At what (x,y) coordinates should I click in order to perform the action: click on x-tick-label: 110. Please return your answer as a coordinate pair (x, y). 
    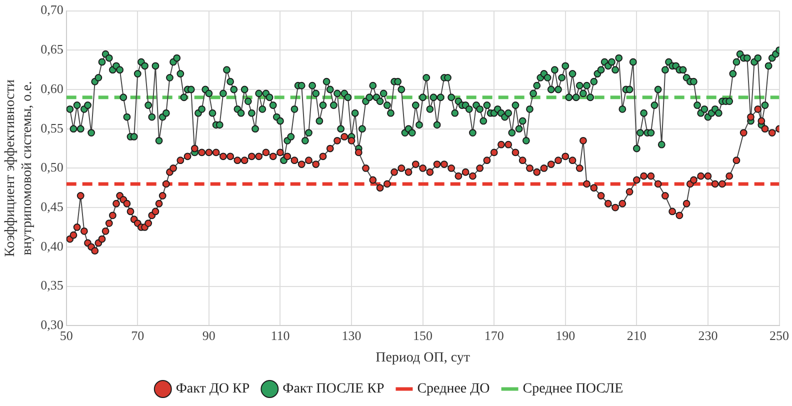
    Looking at the image, I should click on (280, 335).